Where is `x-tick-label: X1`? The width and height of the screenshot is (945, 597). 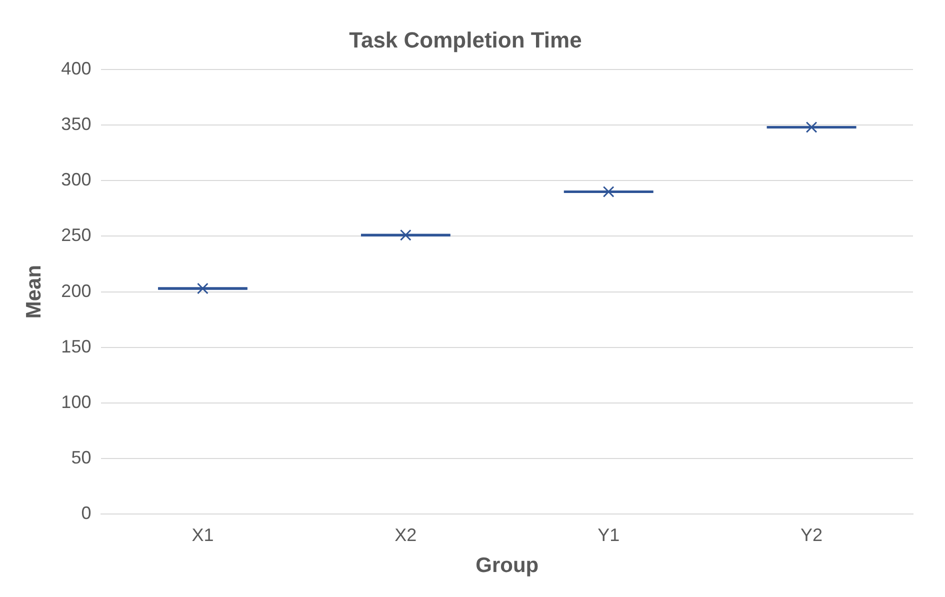
x-tick-label: X1 is located at coordinates (203, 534).